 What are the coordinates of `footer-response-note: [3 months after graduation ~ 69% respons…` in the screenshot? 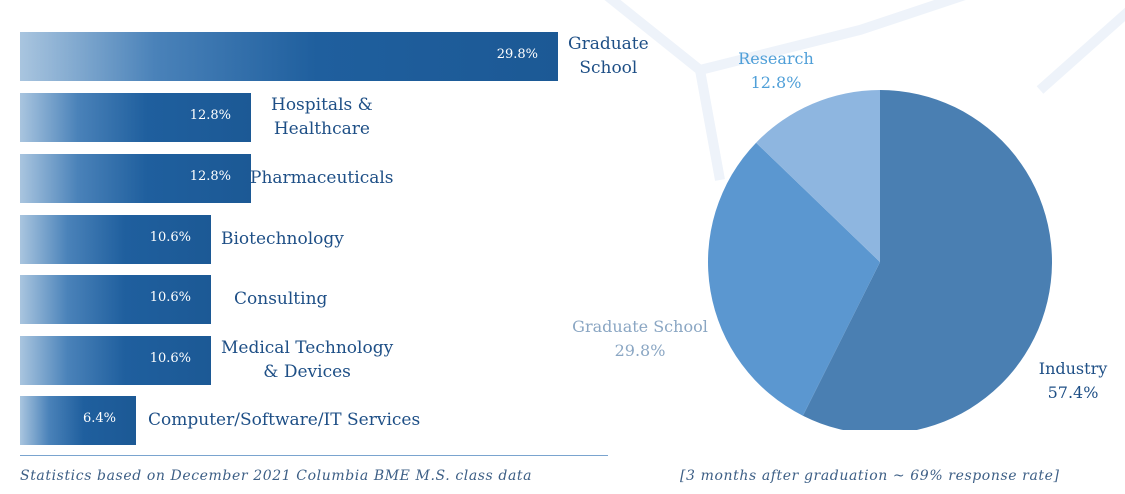 It's located at (870, 476).